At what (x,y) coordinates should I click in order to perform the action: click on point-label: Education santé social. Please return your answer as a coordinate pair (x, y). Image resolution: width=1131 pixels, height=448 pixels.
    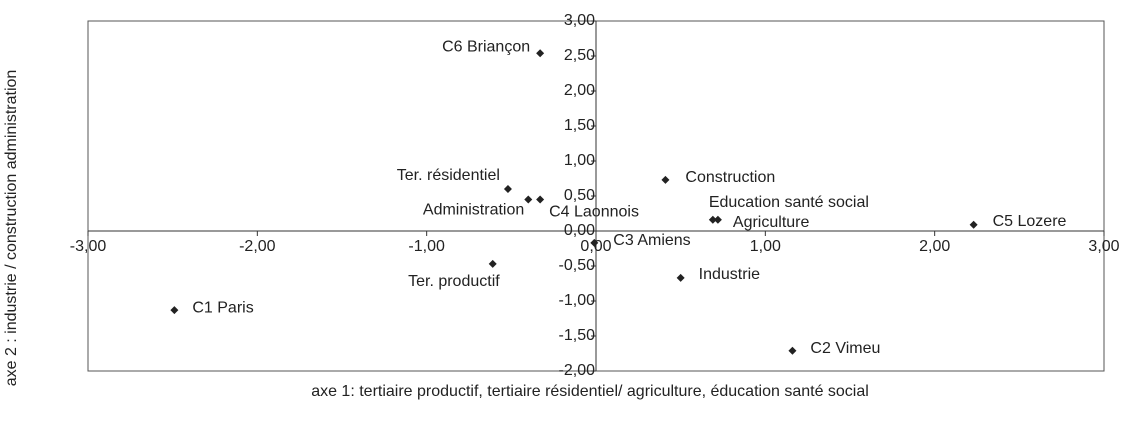
    Looking at the image, I should click on (789, 202).